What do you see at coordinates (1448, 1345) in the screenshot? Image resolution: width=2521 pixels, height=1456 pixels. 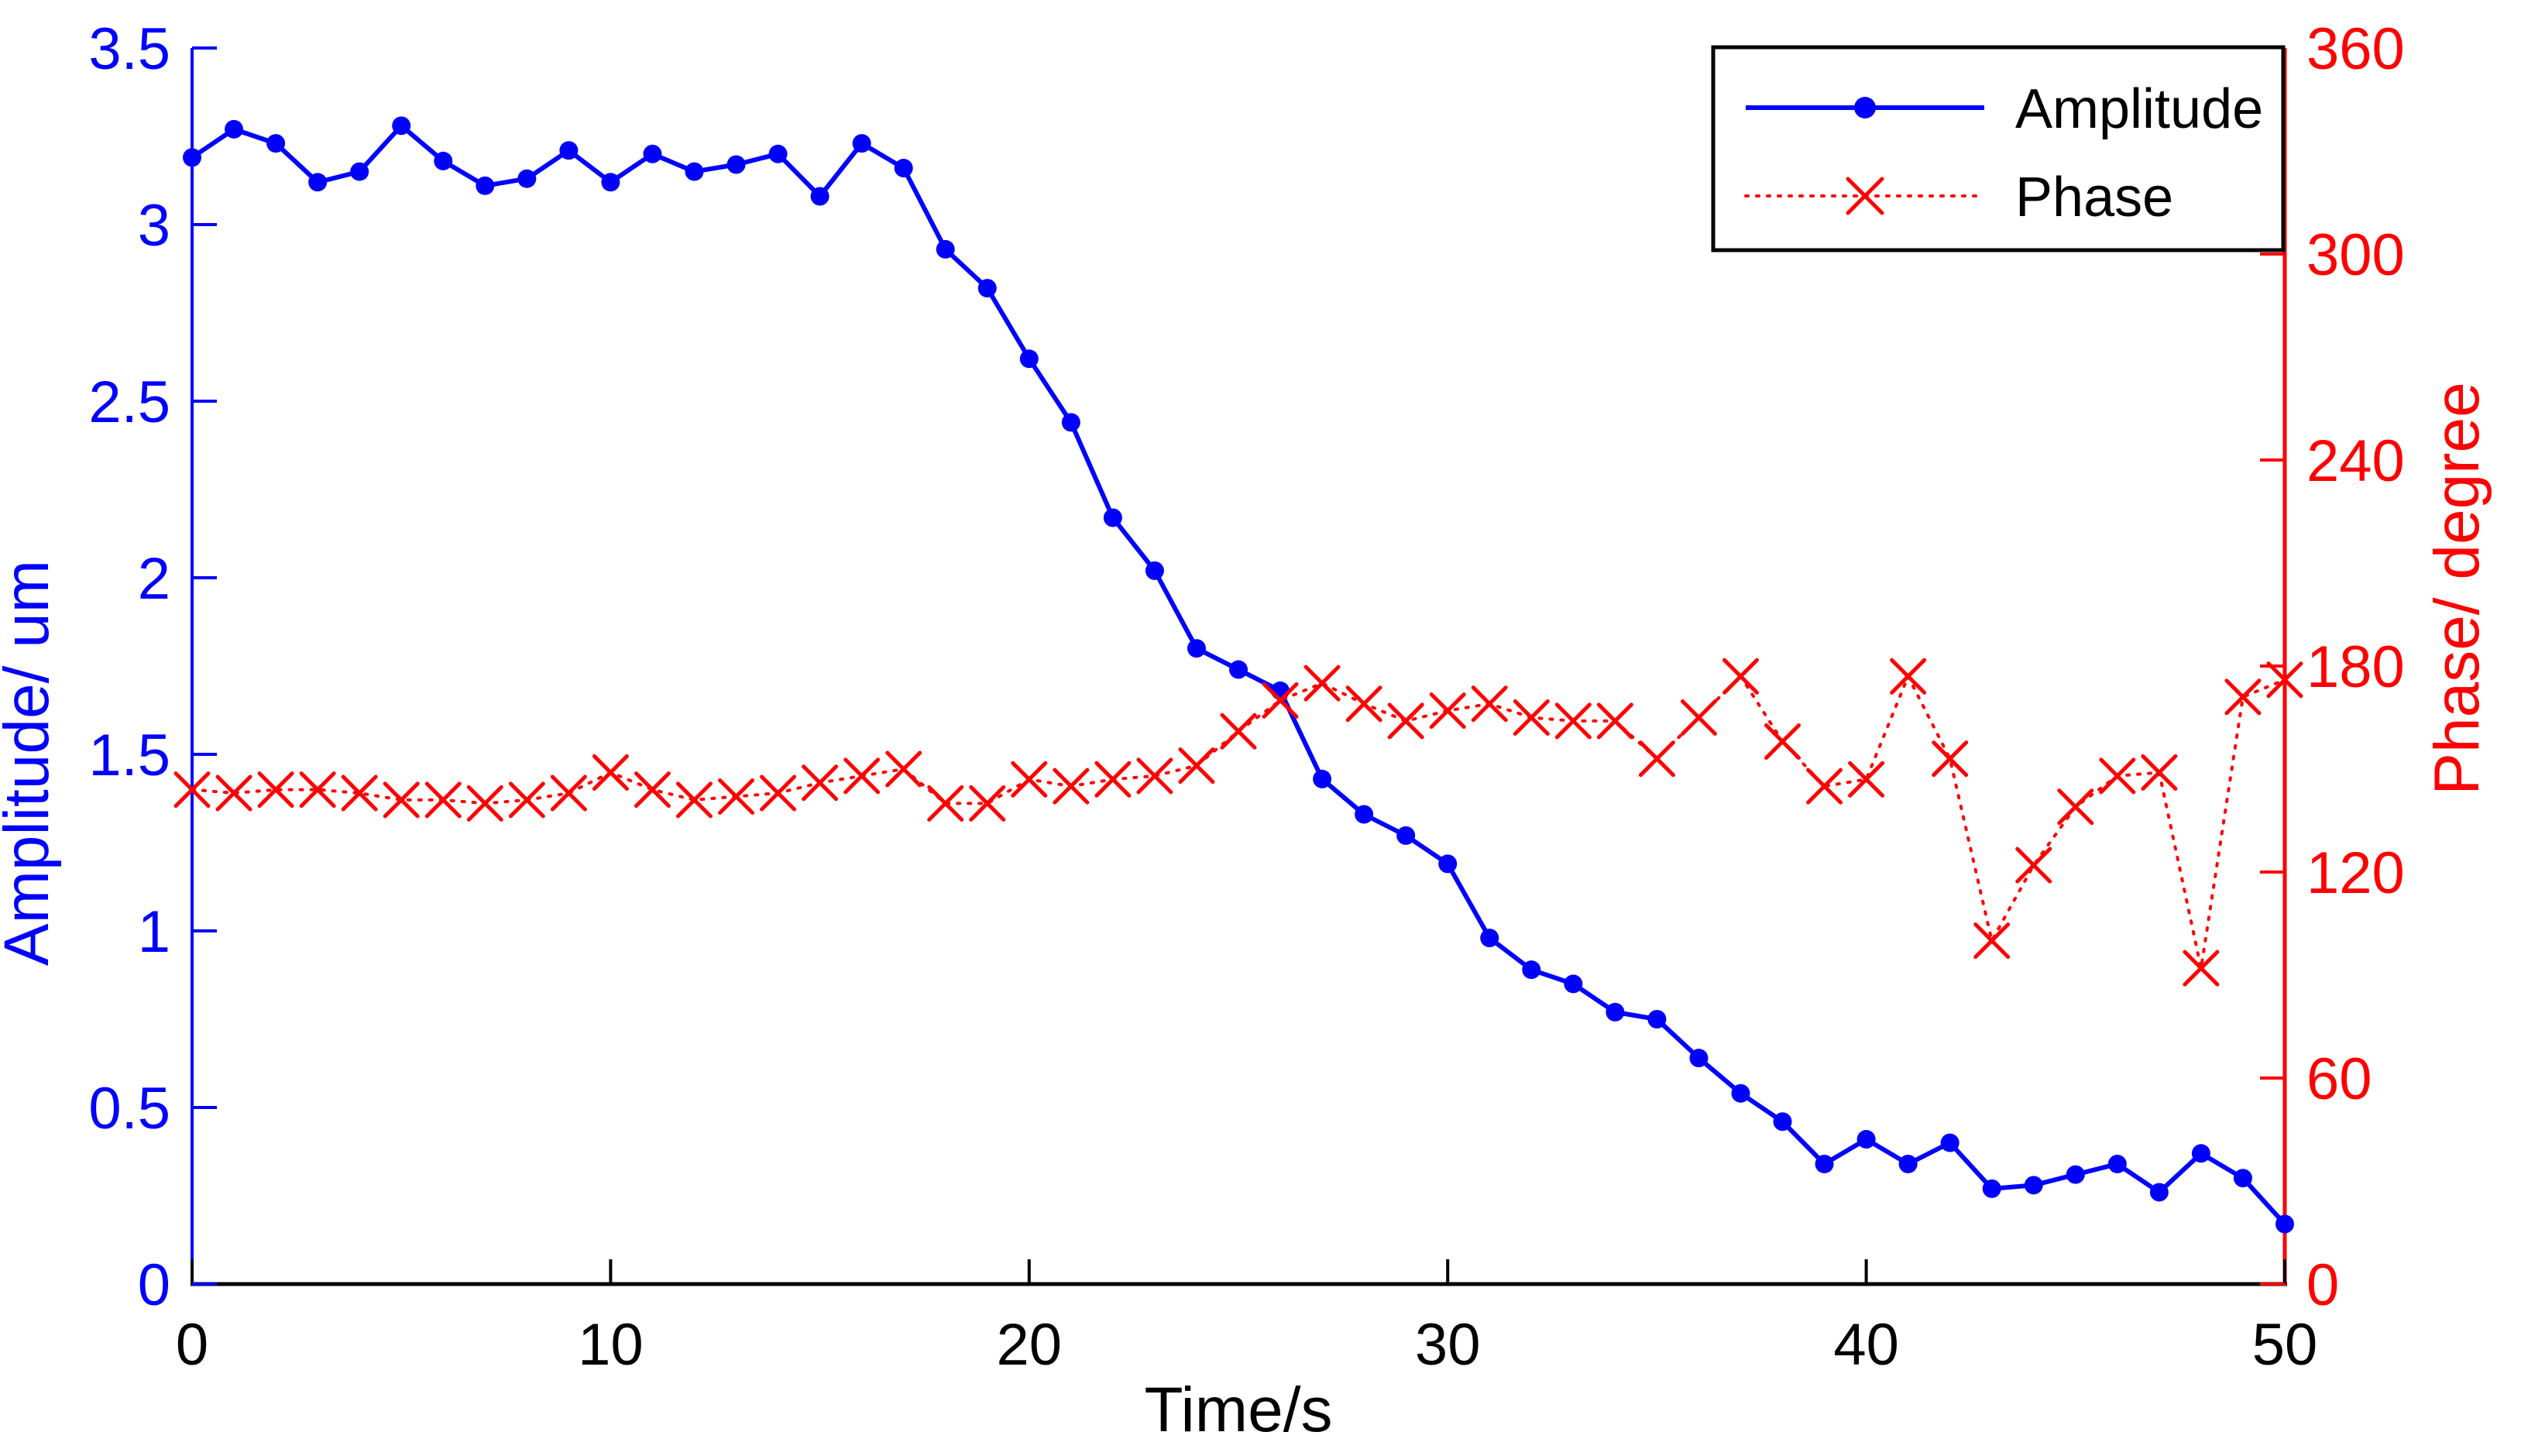 I see `x-tick-label: 30` at bounding box center [1448, 1345].